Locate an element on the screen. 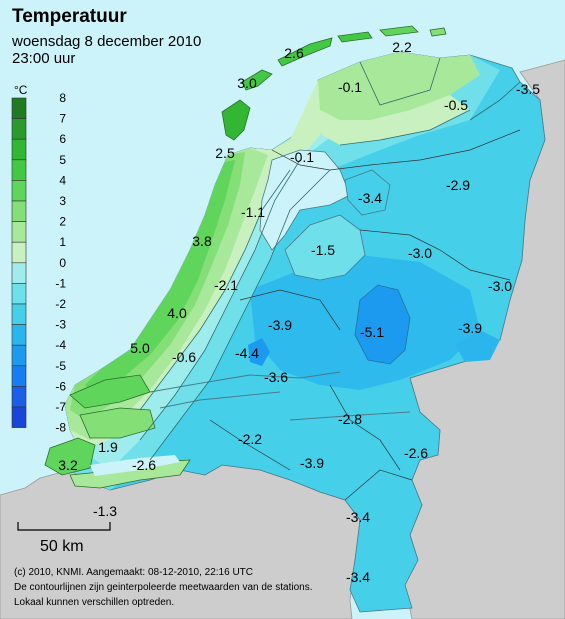 This screenshot has height=619, width=565. station-temperature: -2.8 is located at coordinates (350, 419).